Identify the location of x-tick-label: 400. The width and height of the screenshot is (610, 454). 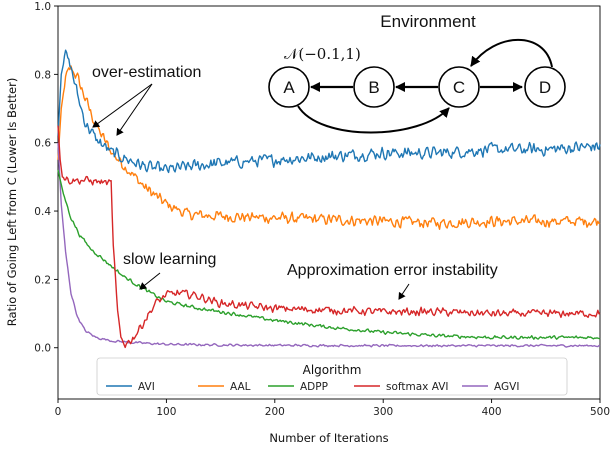
(492, 412).